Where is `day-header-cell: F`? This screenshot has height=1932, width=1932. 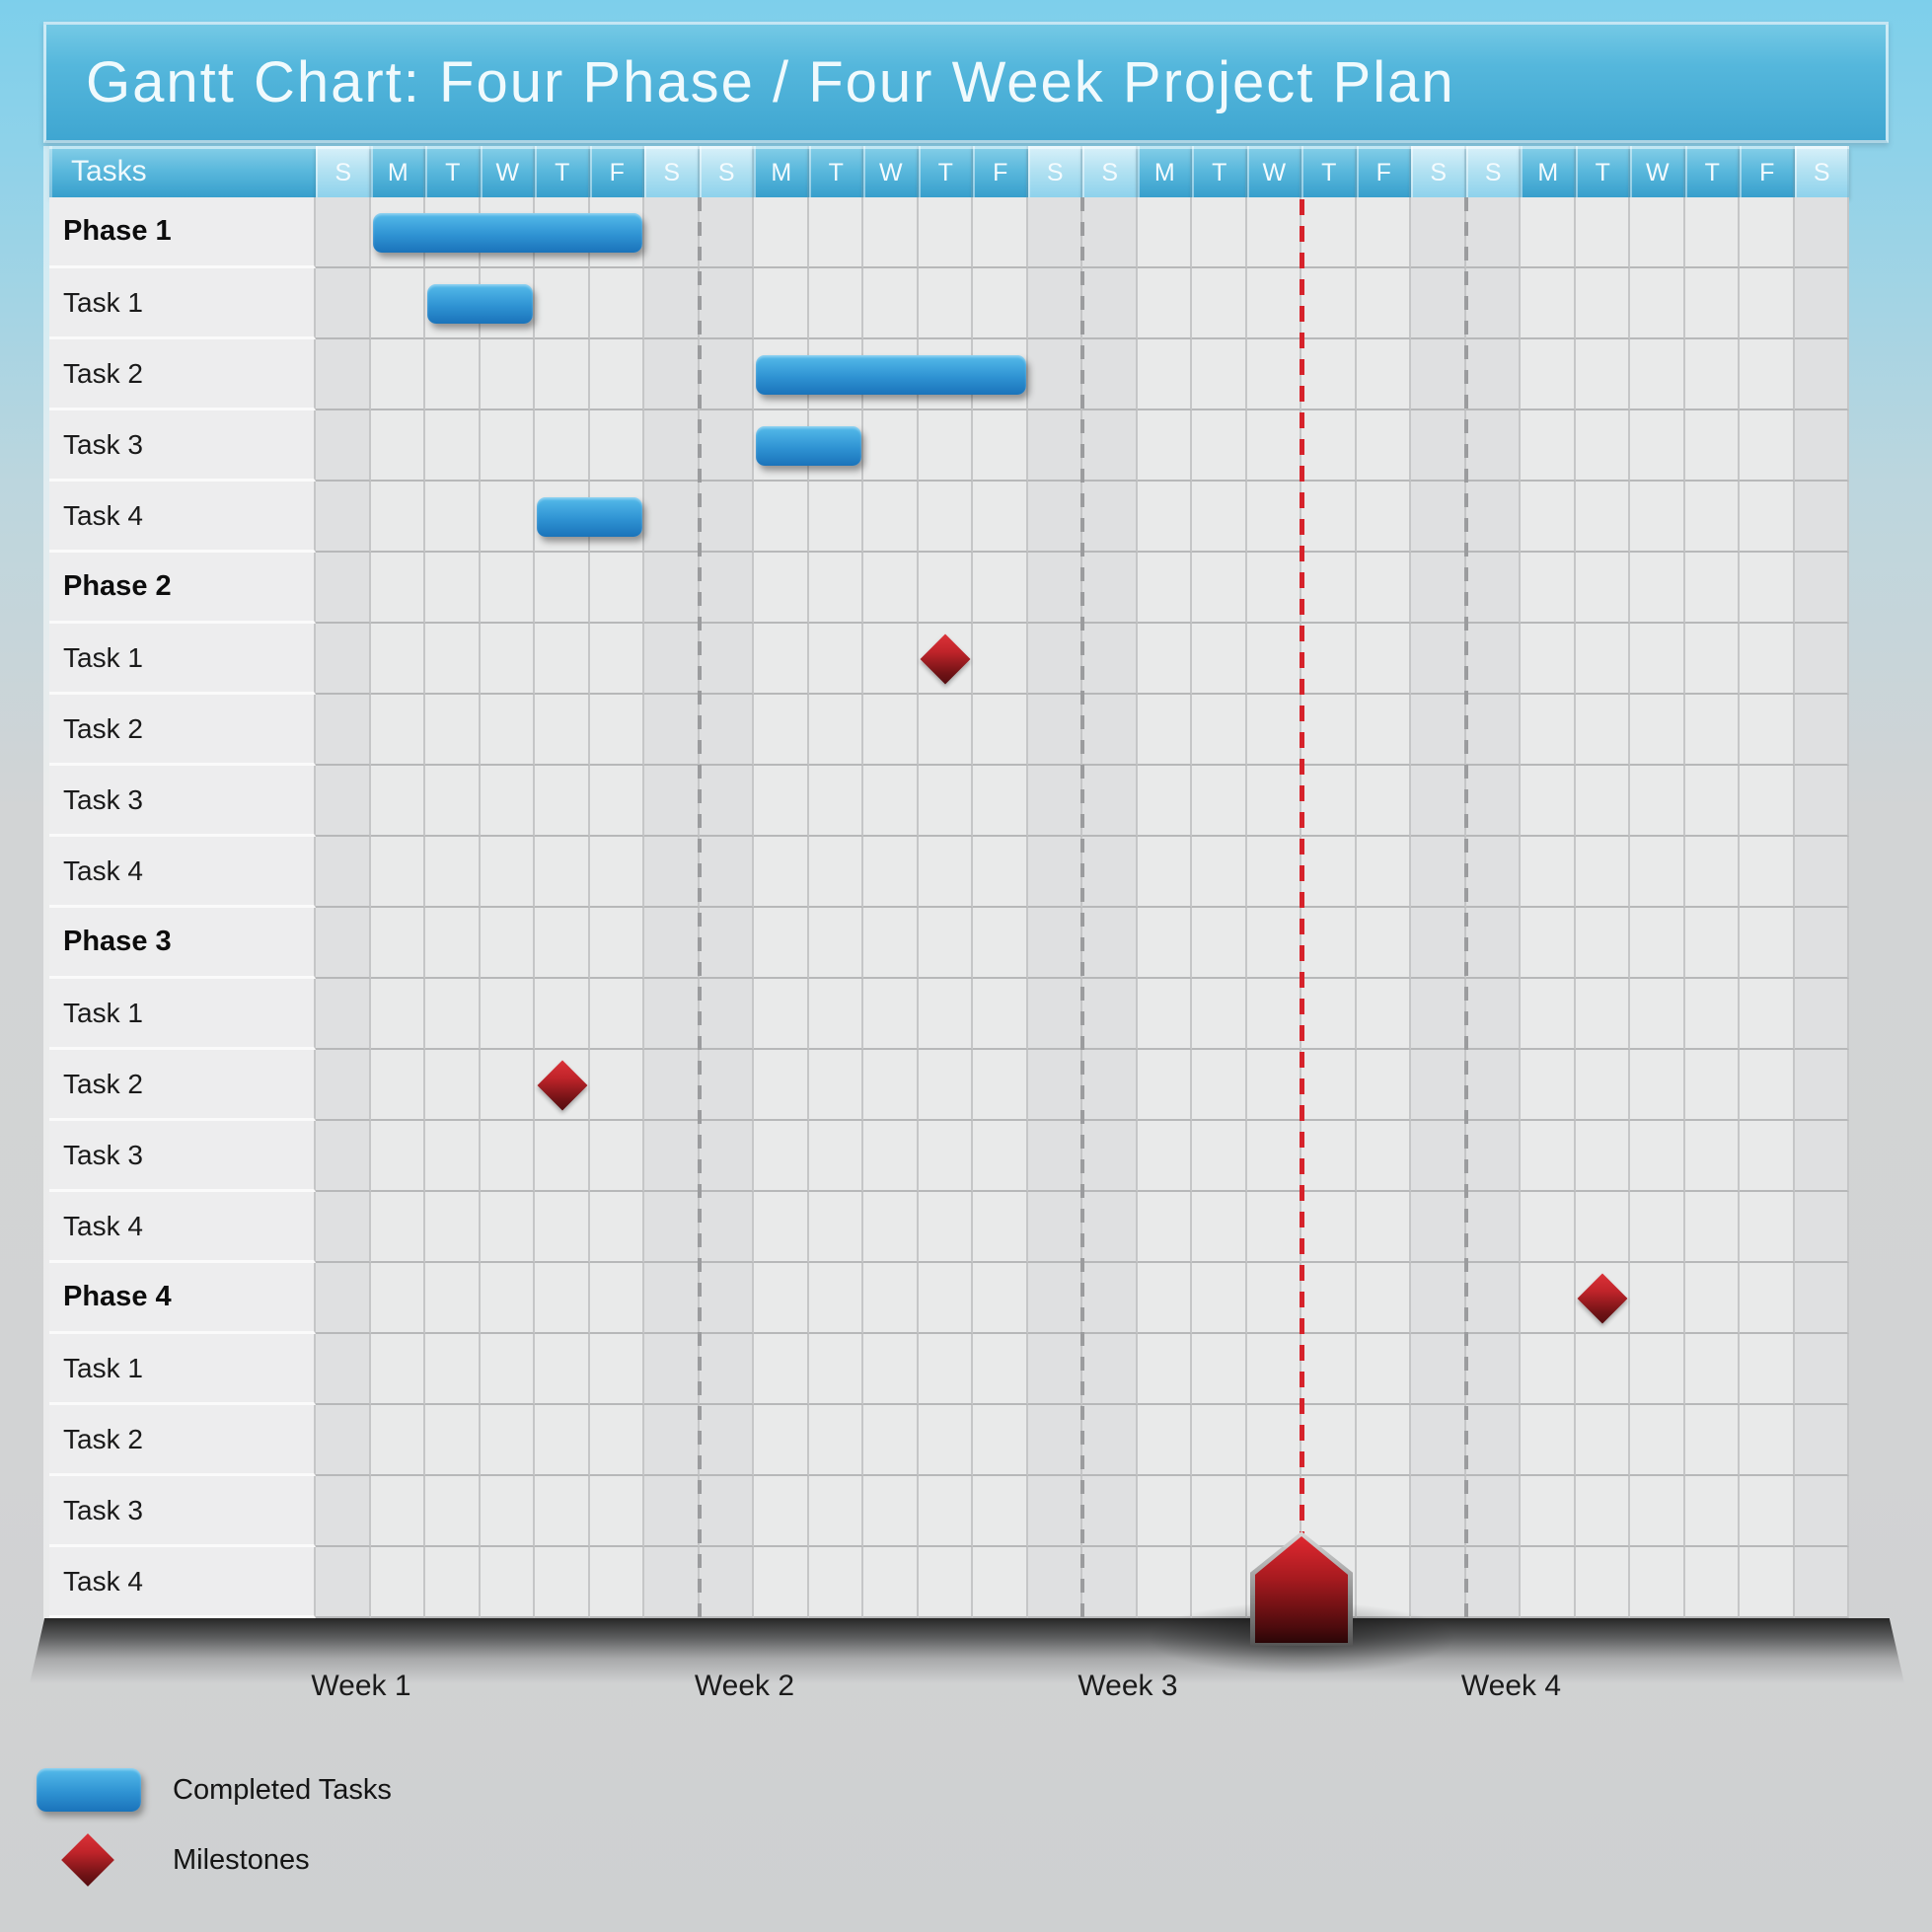
day-header-cell: F is located at coordinates (616, 171).